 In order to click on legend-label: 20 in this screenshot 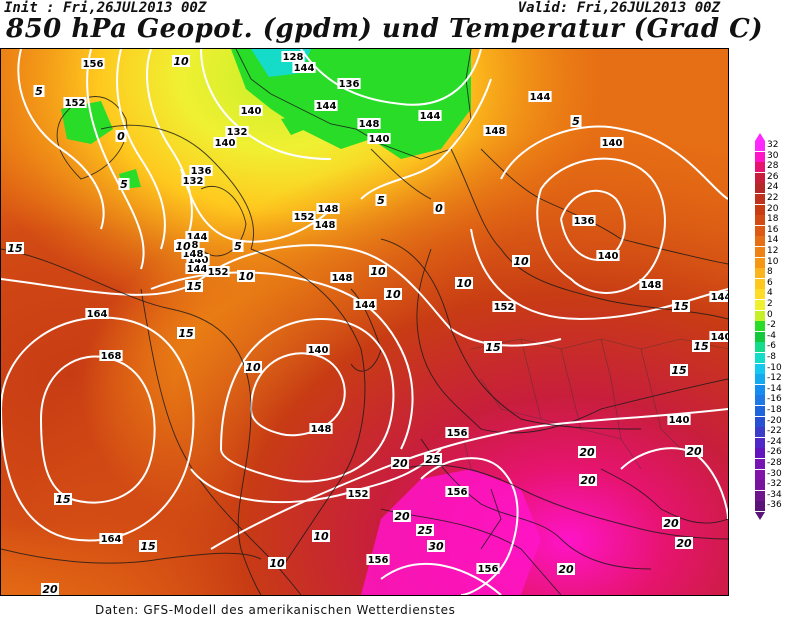, I will do `click(773, 208)`.